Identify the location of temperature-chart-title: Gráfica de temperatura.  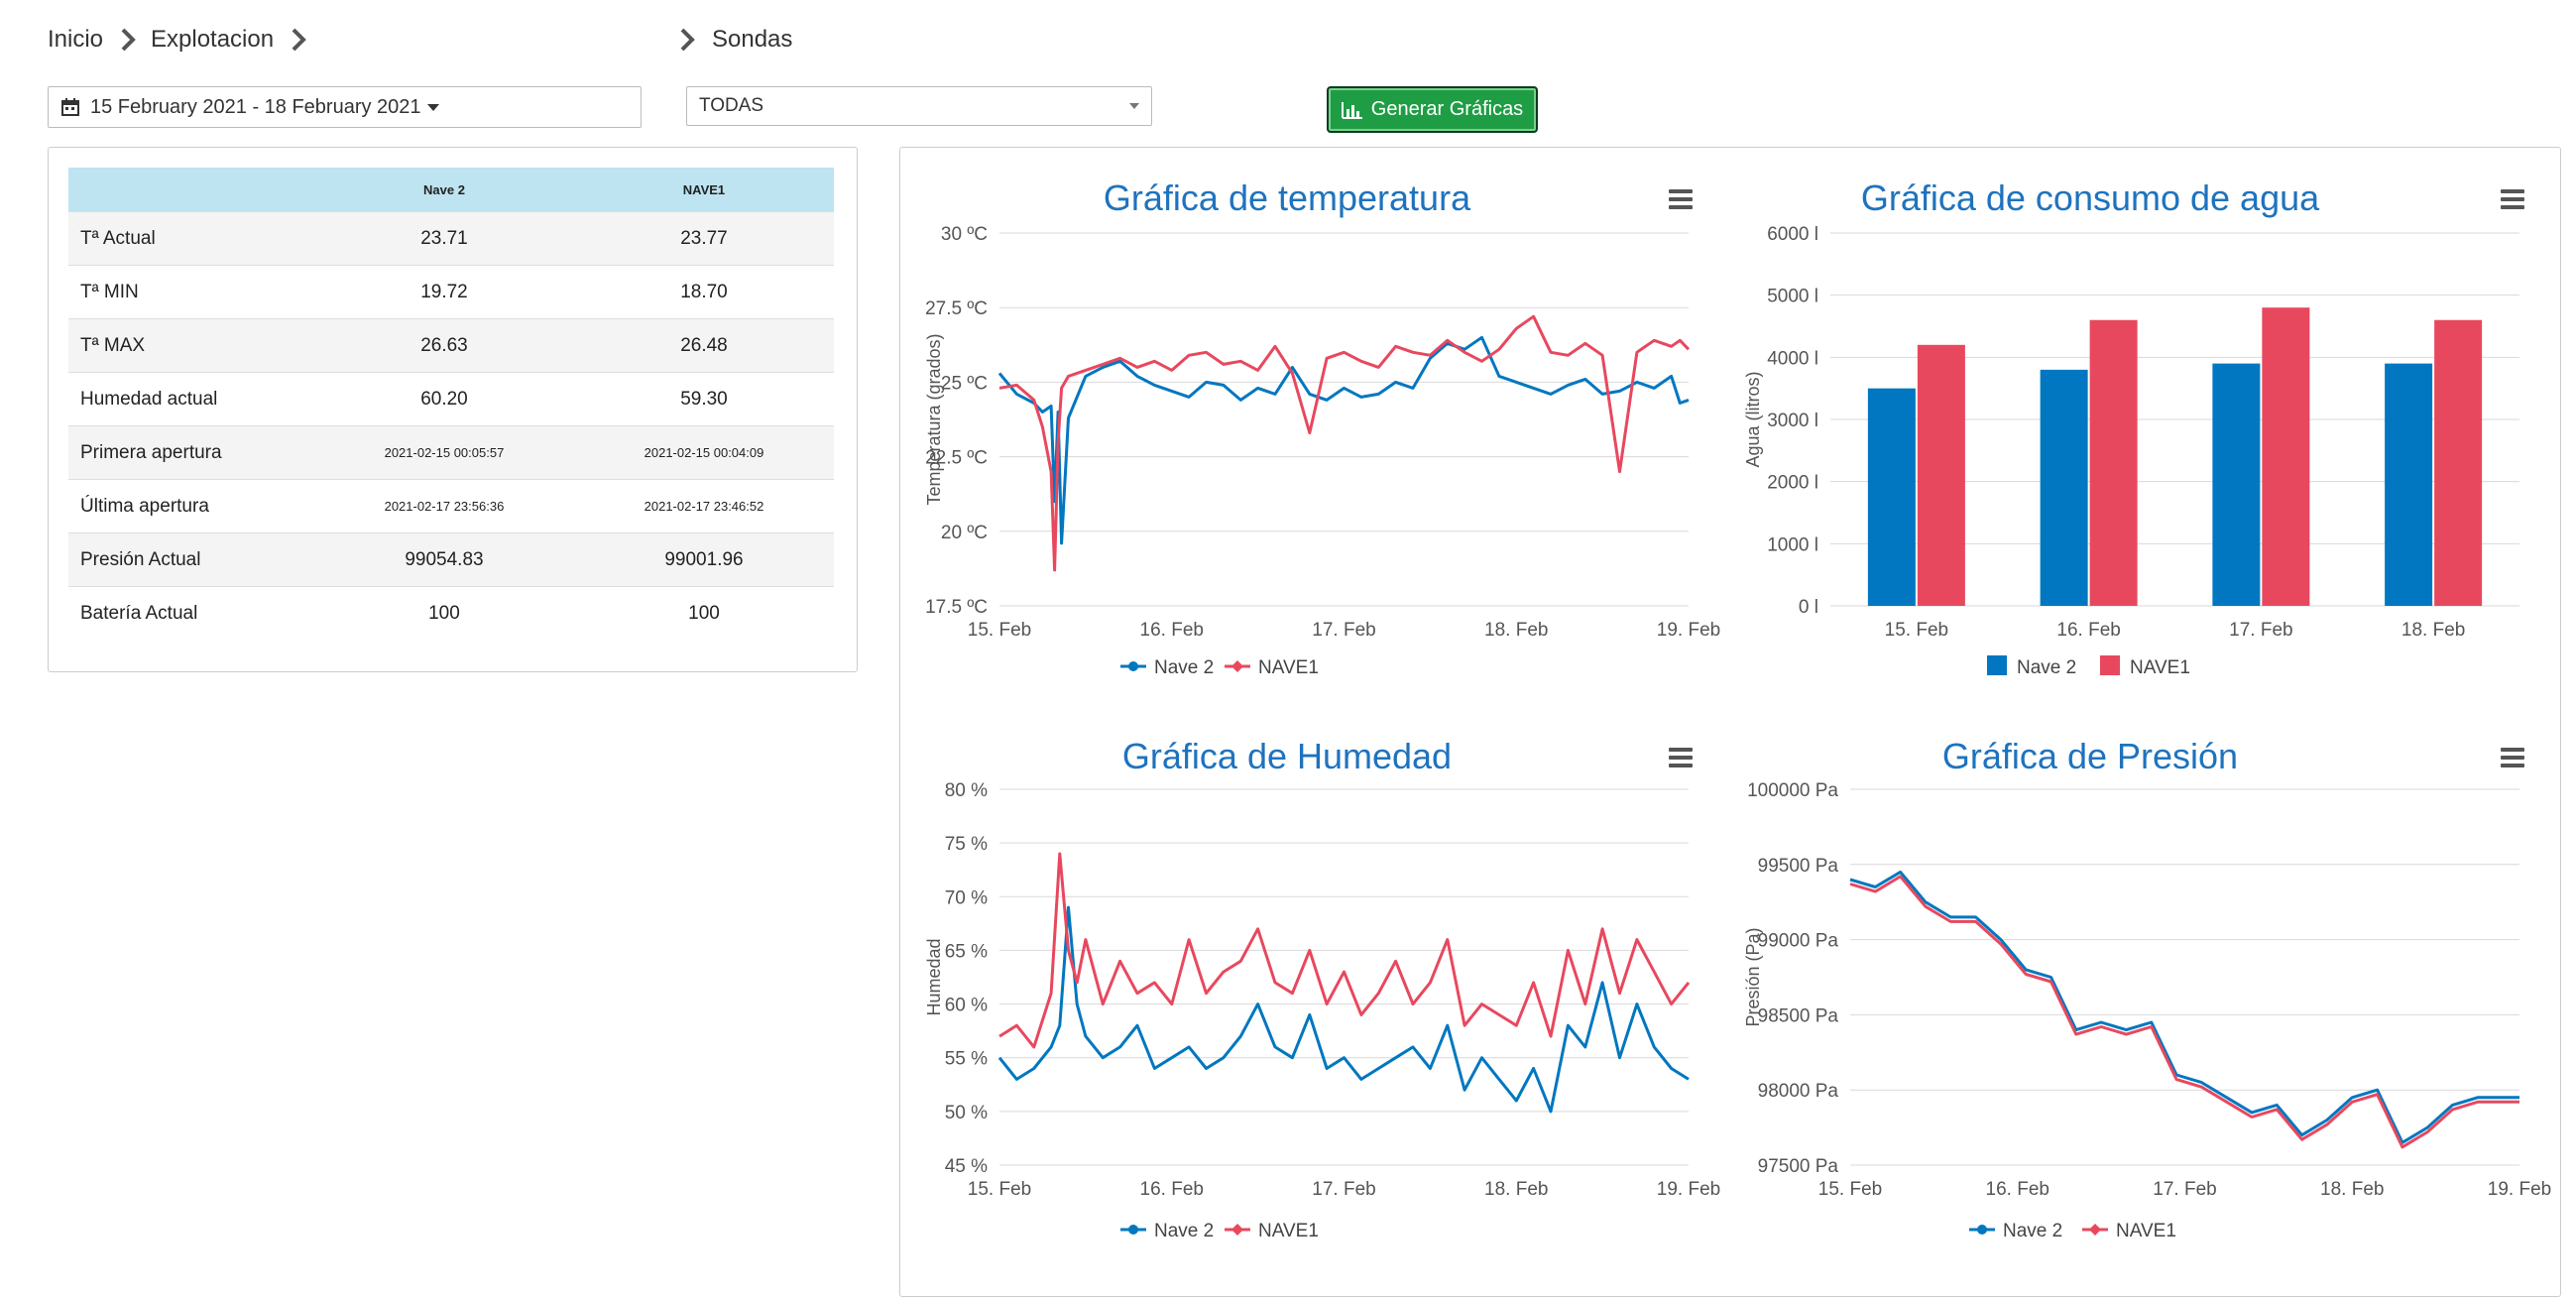
(1287, 197).